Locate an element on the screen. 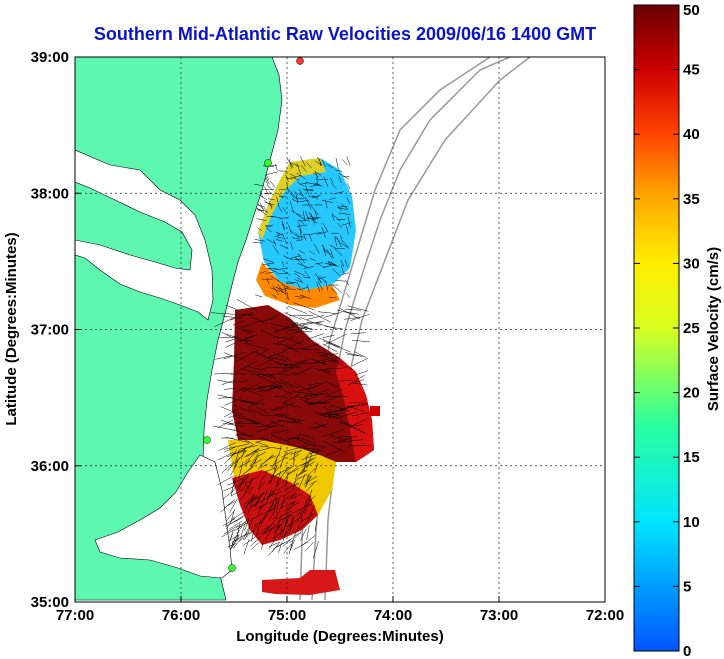 Image resolution: width=724 pixels, height=659 pixels. colorbar-label: Surface Velocity (cm/s) is located at coordinates (713, 329).